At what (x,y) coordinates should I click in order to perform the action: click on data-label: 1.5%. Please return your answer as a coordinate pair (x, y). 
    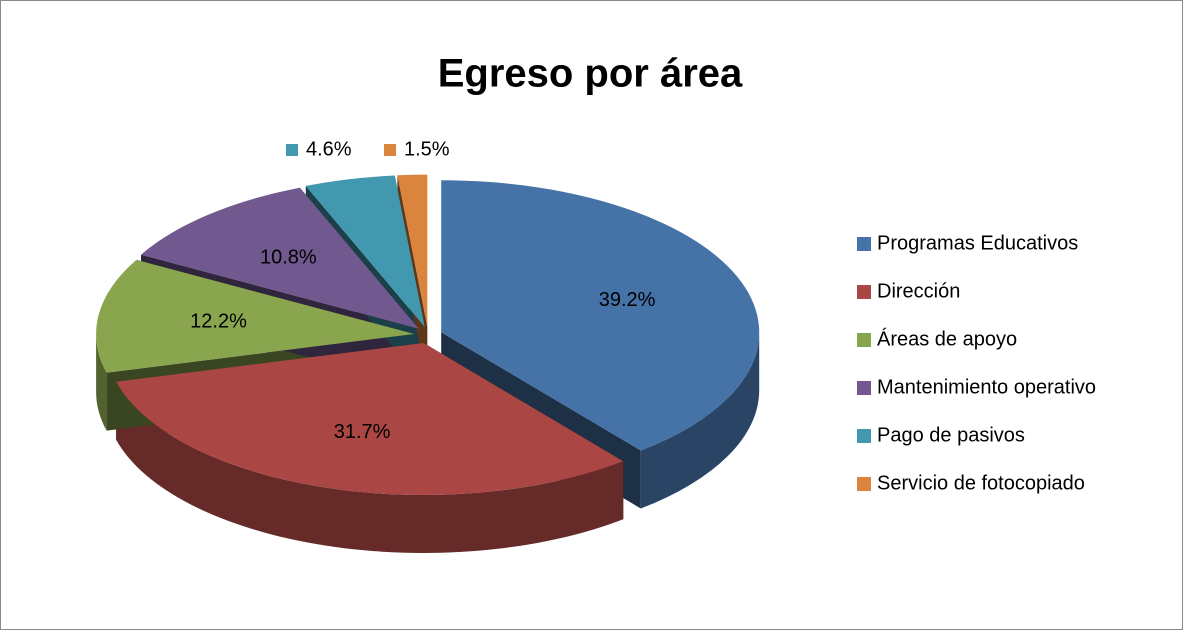
    Looking at the image, I should click on (427, 149).